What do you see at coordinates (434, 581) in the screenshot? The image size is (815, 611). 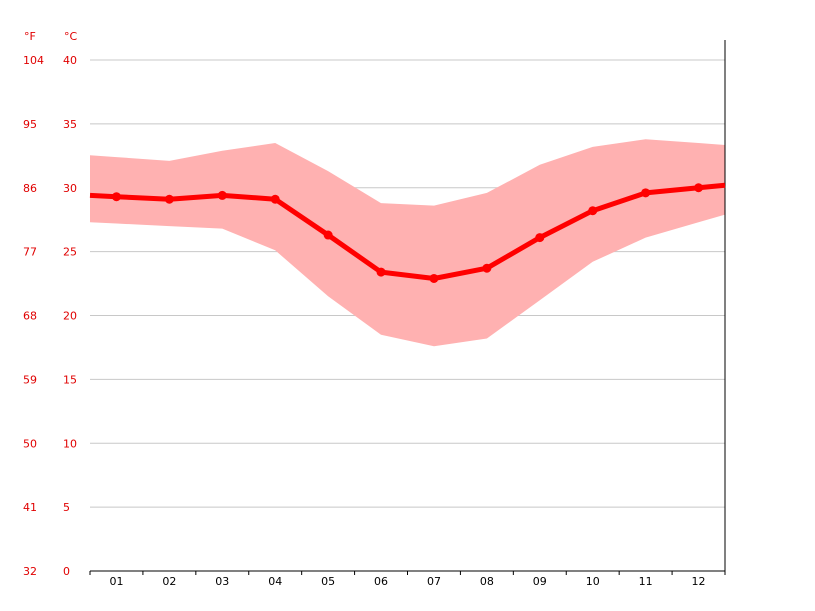 I see `month-tick-label: 07` at bounding box center [434, 581].